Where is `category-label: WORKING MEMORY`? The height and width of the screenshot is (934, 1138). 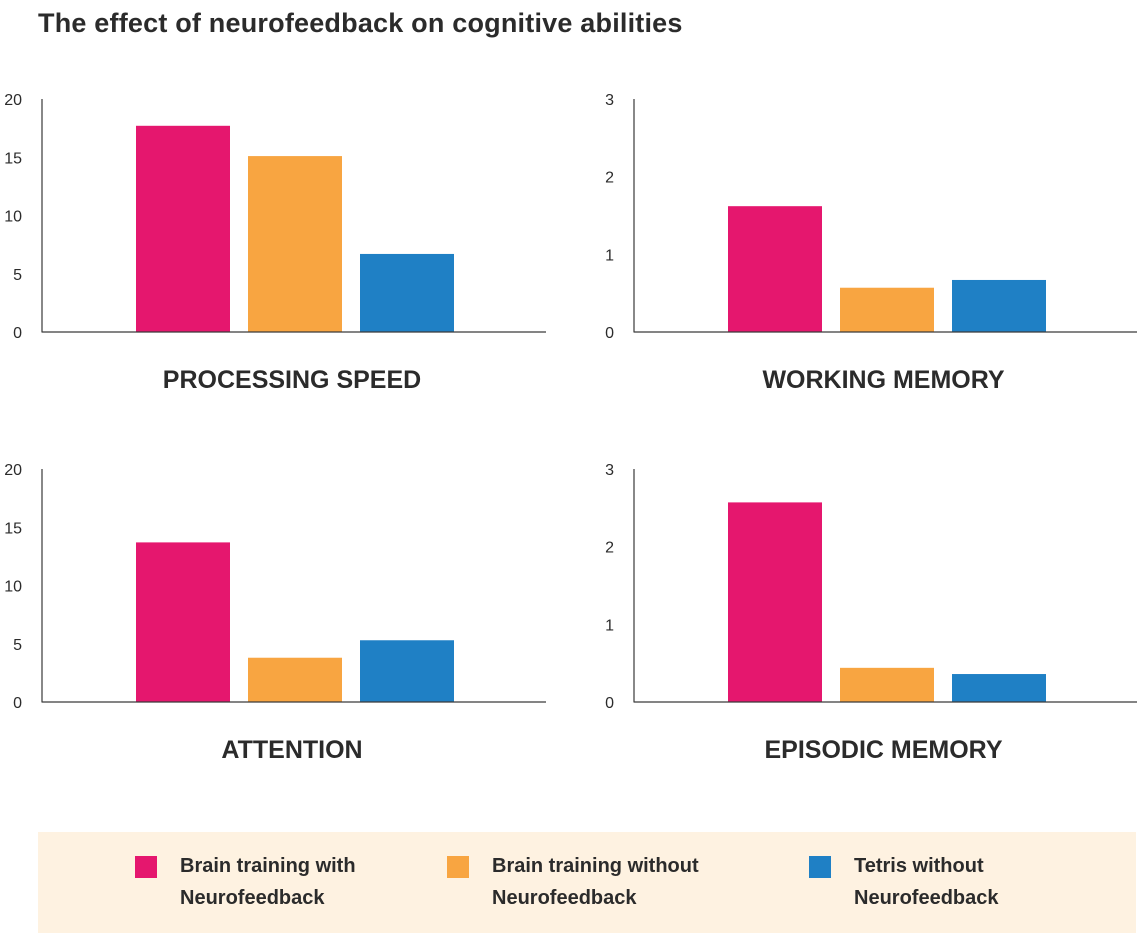 category-label: WORKING MEMORY is located at coordinates (883, 380).